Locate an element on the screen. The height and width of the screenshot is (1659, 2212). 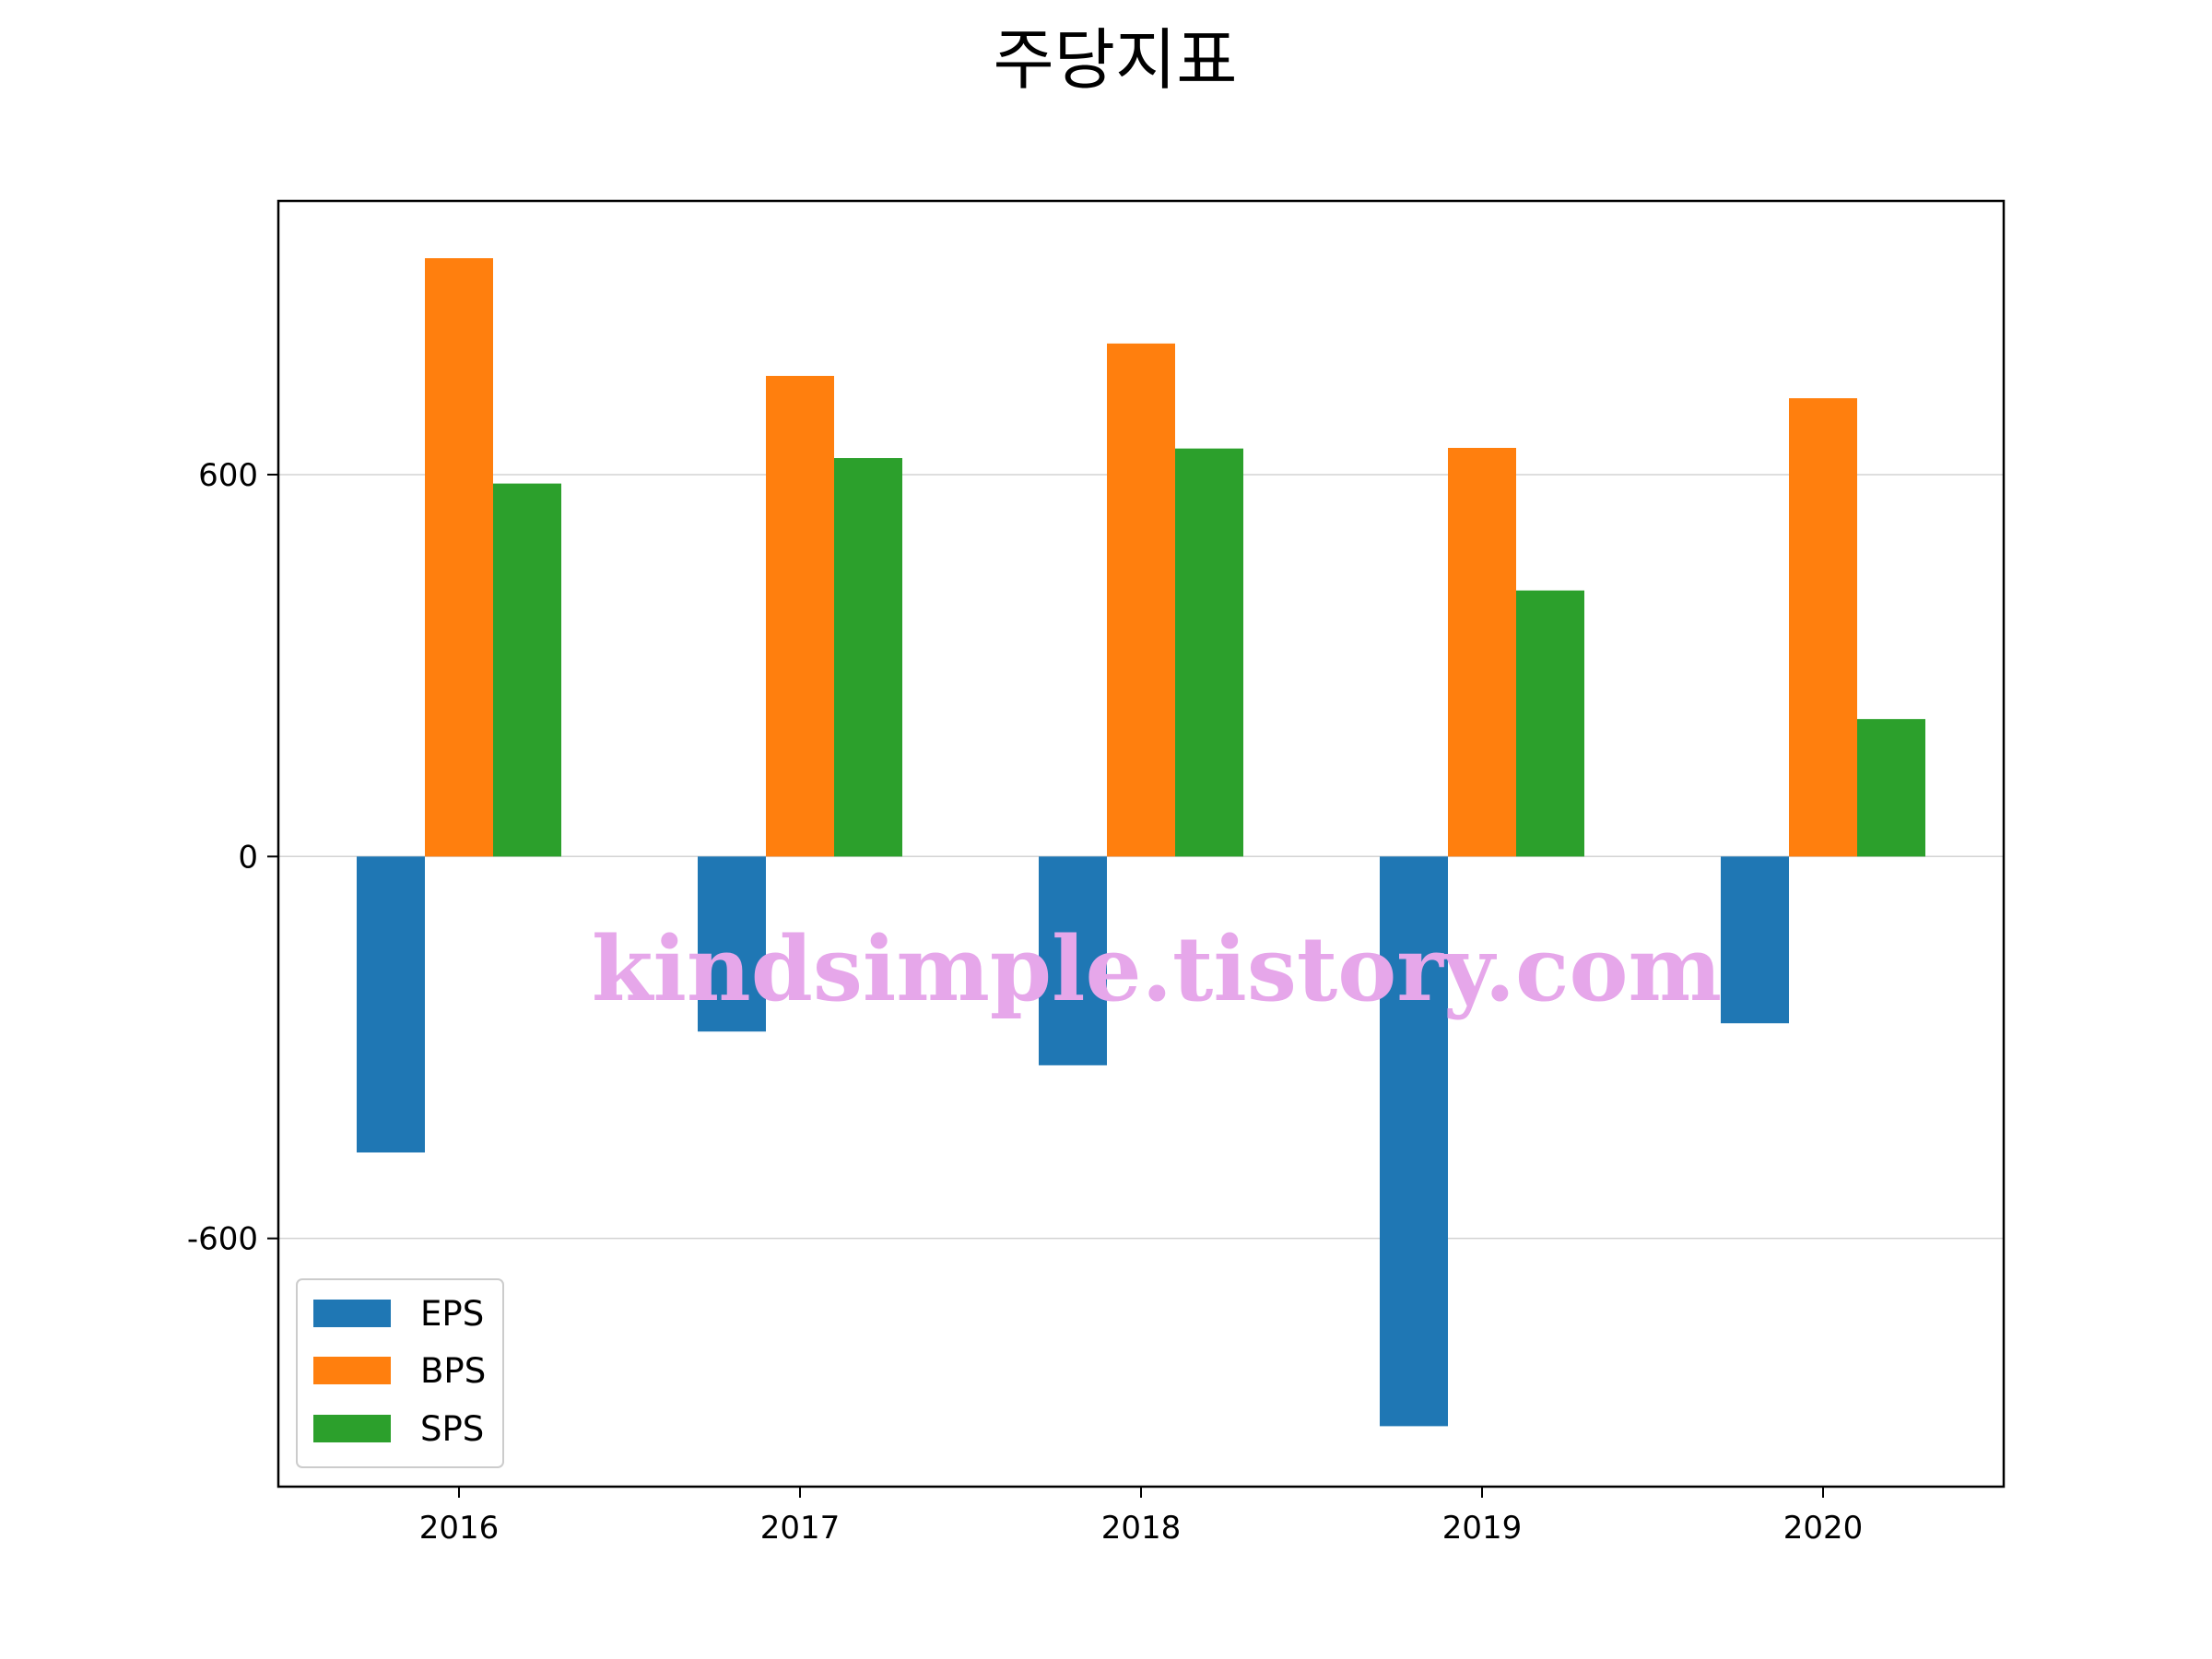
bar-bps-2017 is located at coordinates (800, 616).